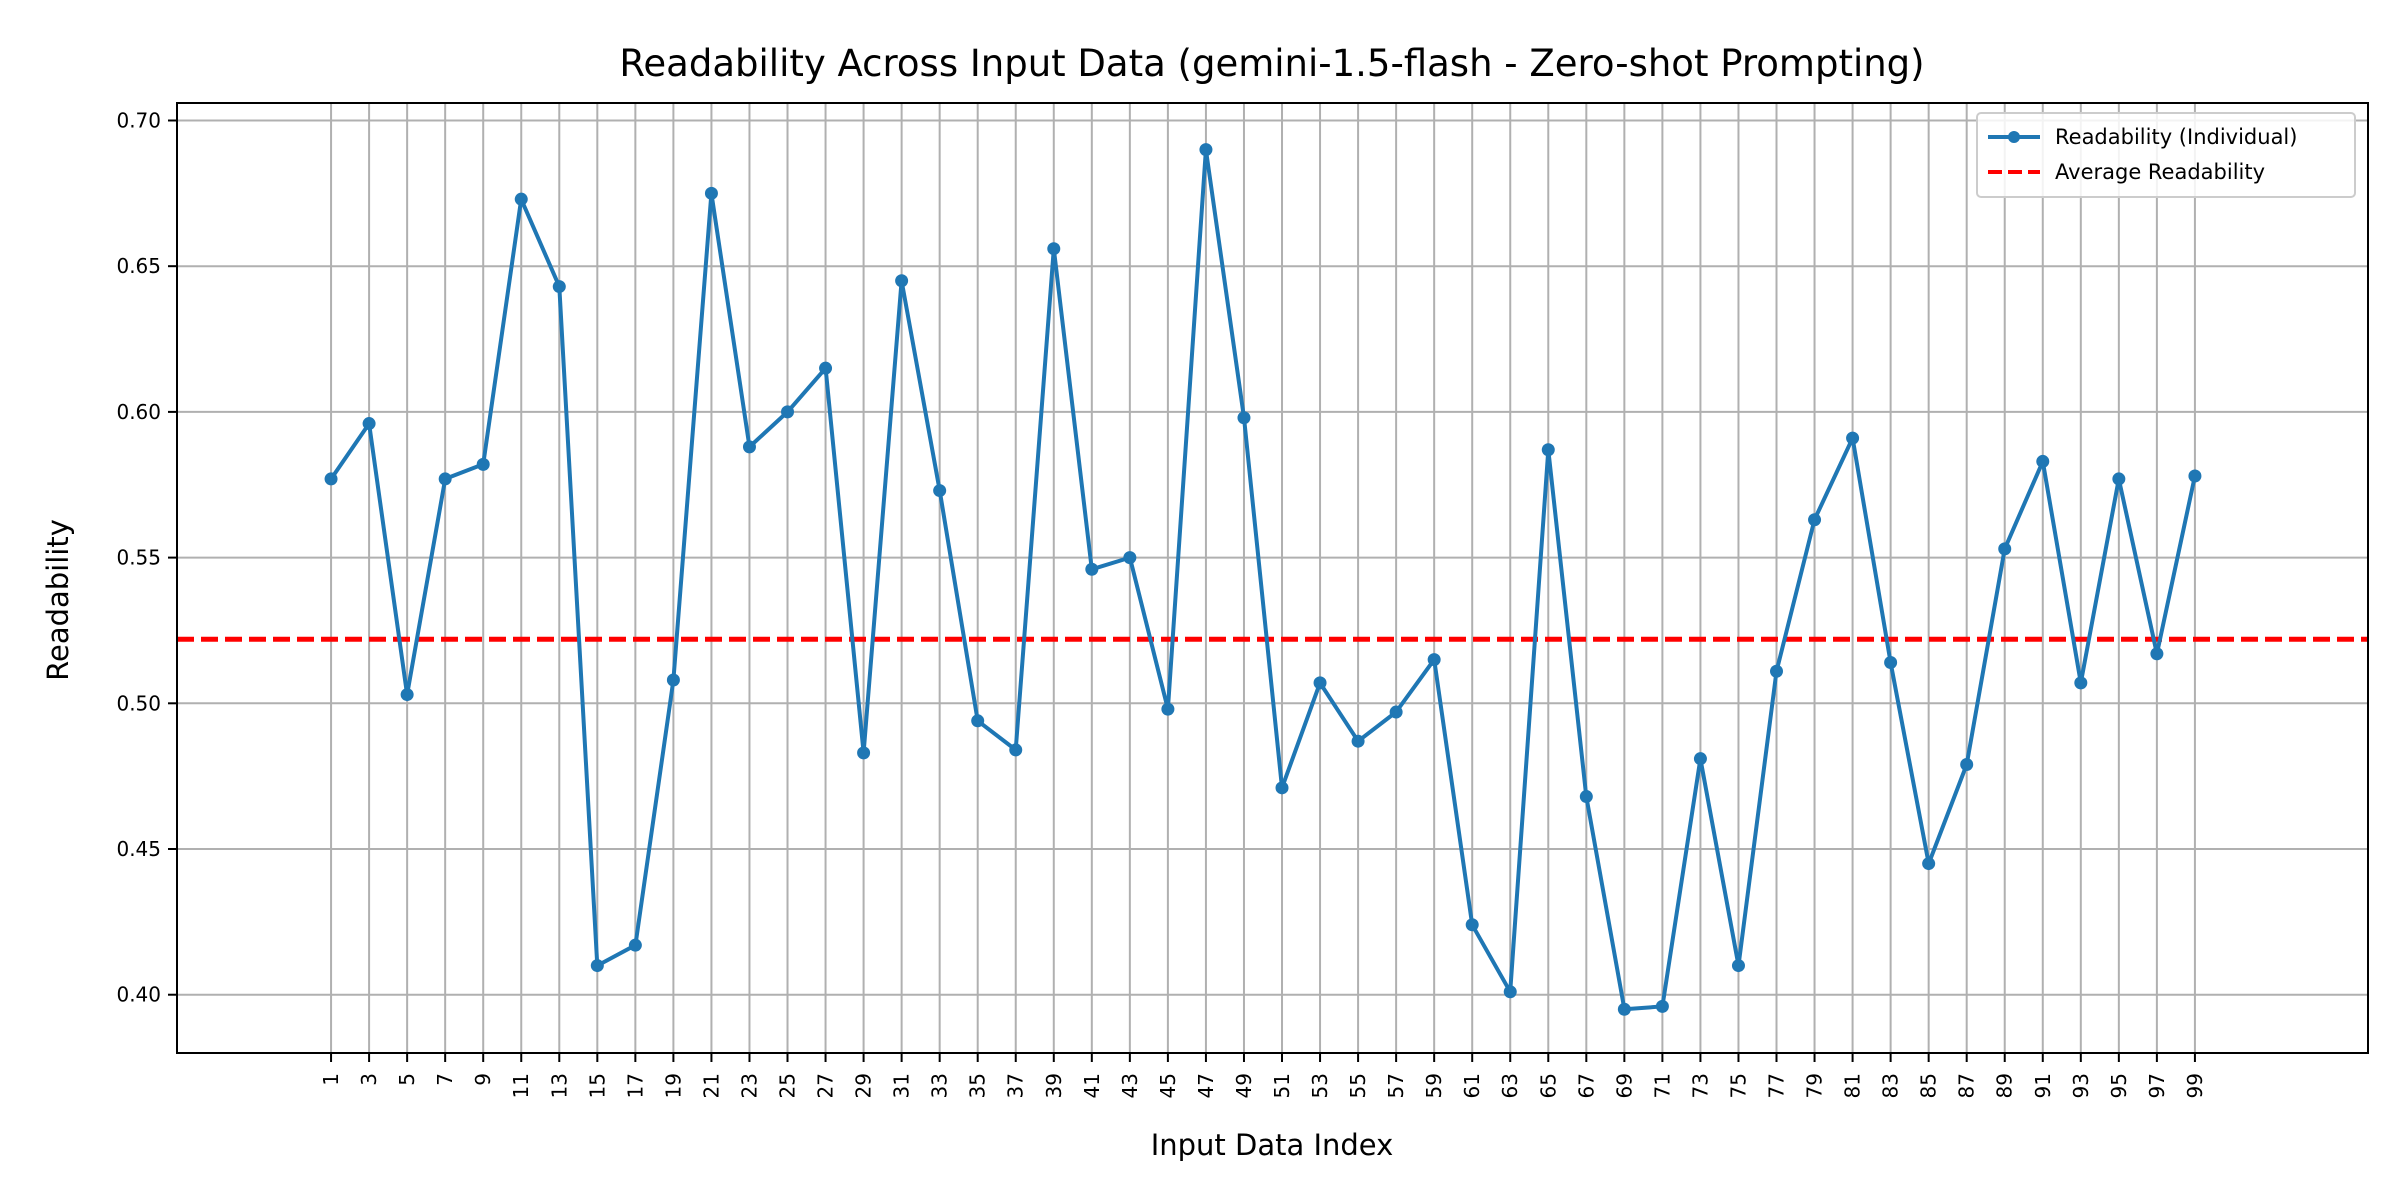  I want to click on x-tick-label: 15, so click(597, 1085).